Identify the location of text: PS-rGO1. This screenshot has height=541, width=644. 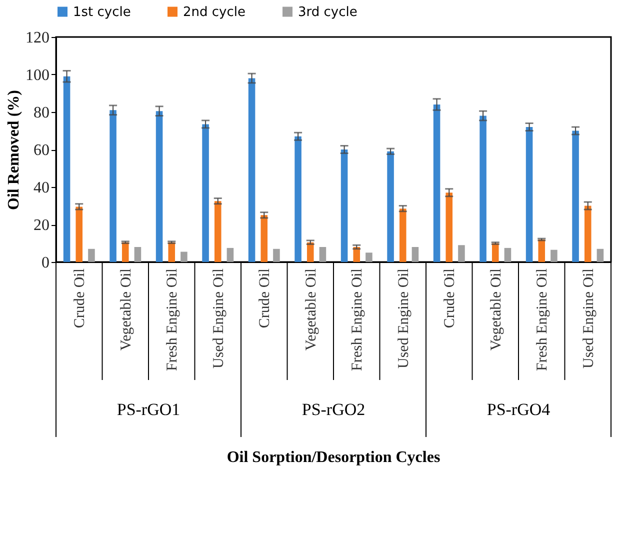
(148, 409).